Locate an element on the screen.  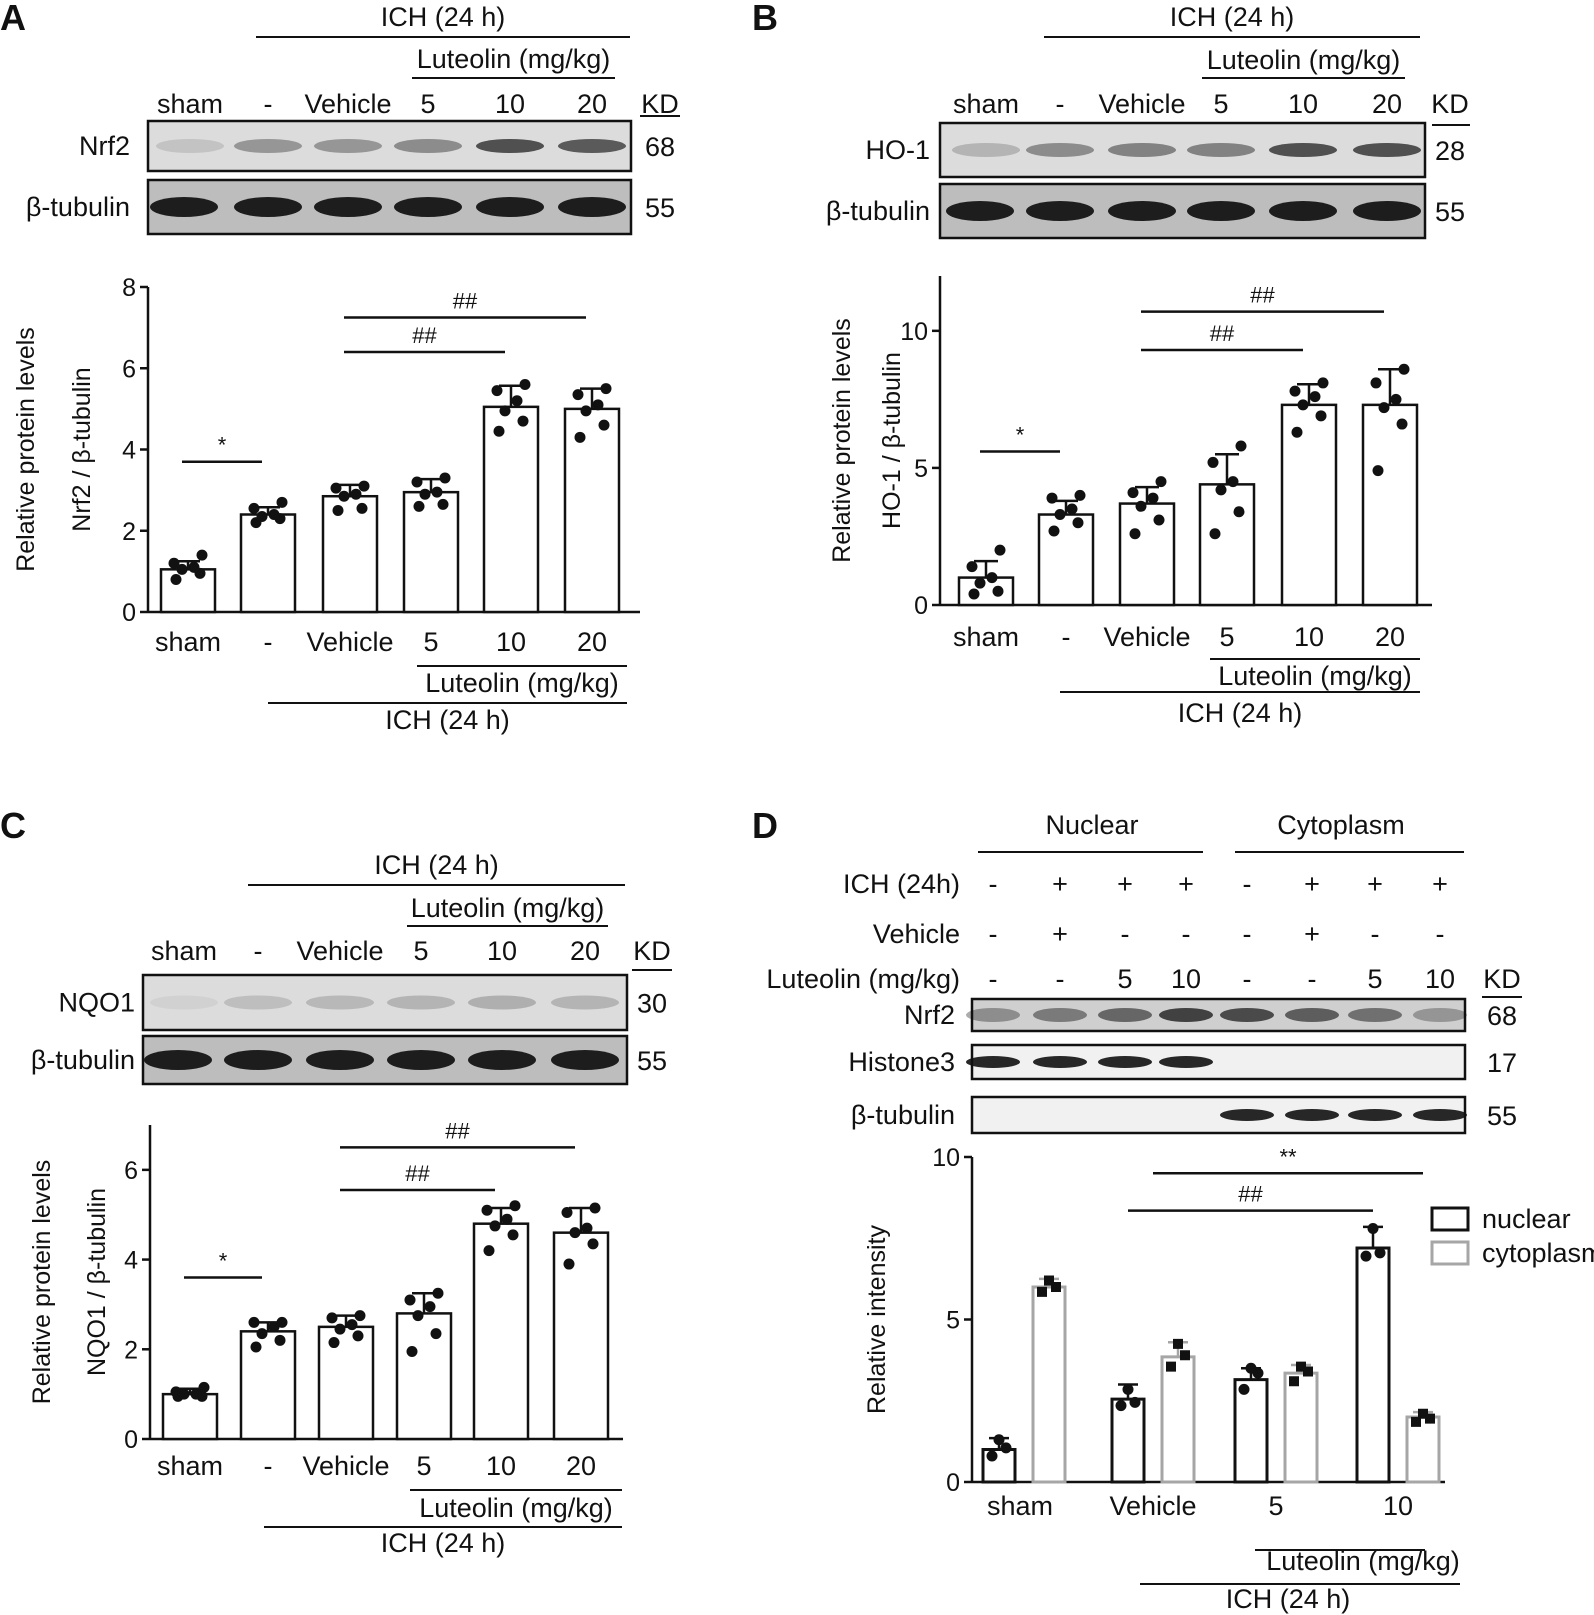
ich-group-label: ICH (24 h) is located at coordinates (443, 1543).